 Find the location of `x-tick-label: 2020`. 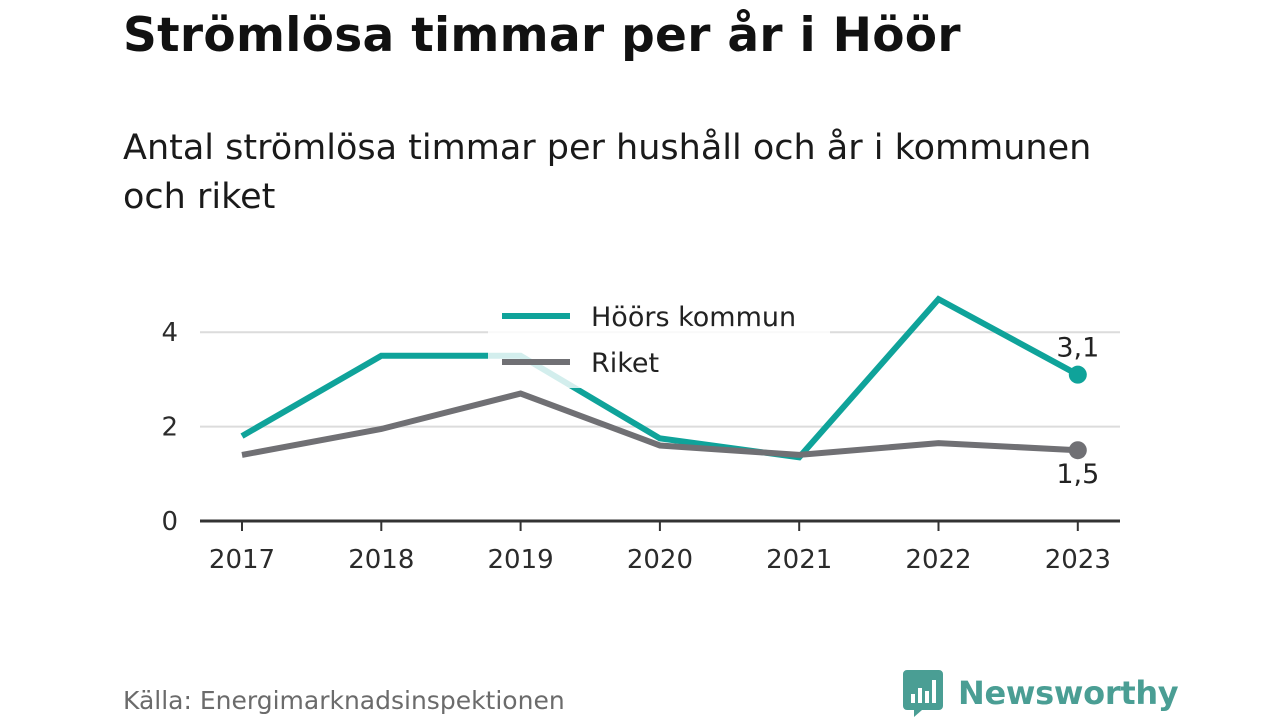

x-tick-label: 2020 is located at coordinates (660, 560).